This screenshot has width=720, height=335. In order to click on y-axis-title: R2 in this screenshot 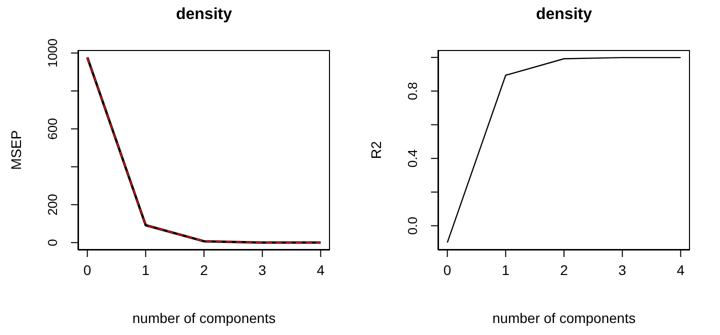, I will do `click(376, 150)`.